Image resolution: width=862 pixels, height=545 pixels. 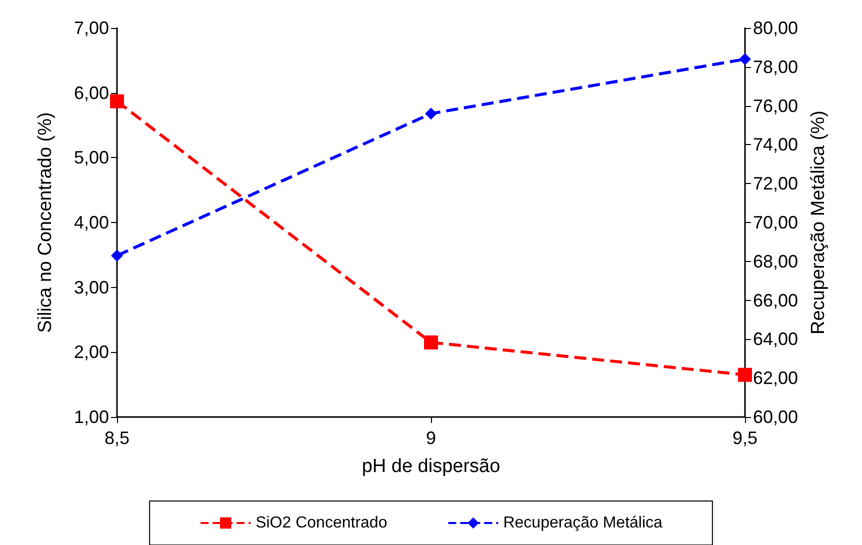 I want to click on y-axis-title: Silica no Concentrado (%), so click(x=45, y=222).